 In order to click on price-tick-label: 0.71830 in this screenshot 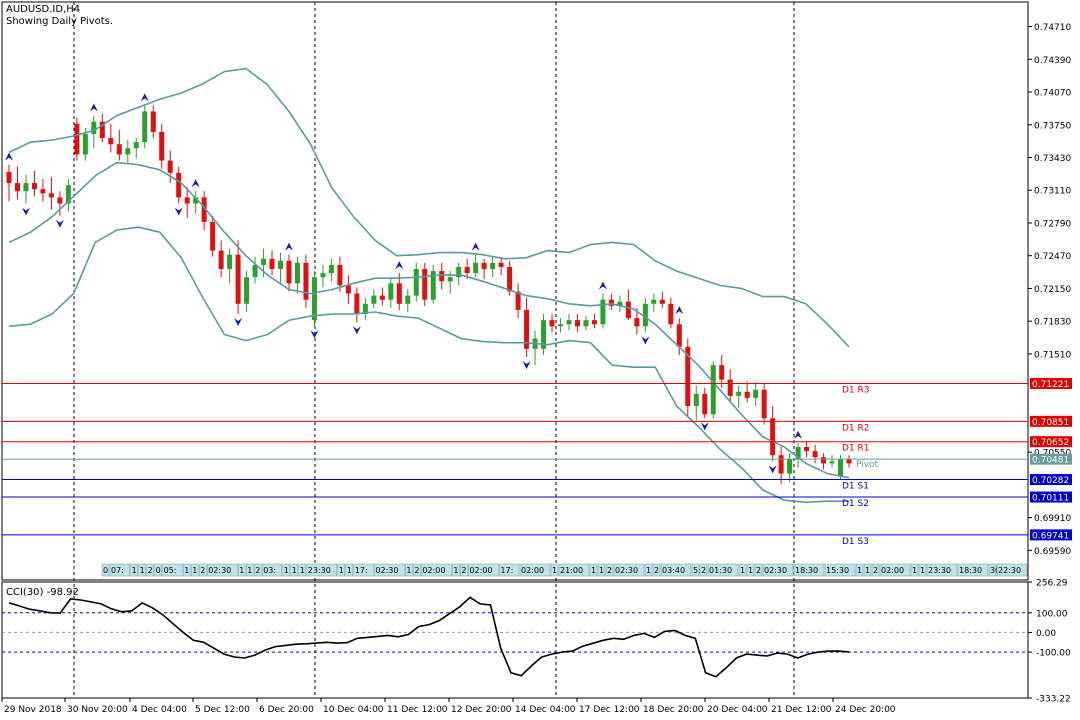, I will do `click(1052, 323)`.